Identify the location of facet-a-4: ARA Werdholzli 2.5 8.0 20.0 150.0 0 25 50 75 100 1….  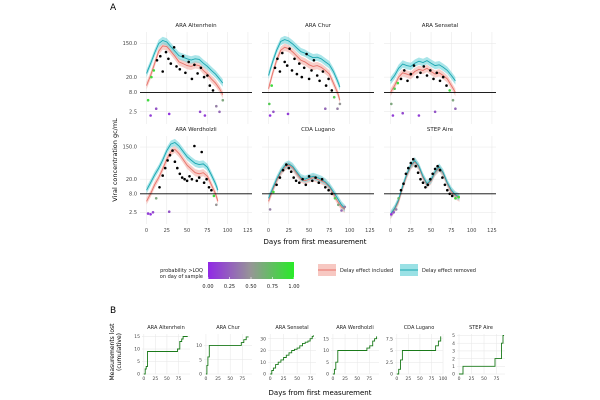
(188, 180).